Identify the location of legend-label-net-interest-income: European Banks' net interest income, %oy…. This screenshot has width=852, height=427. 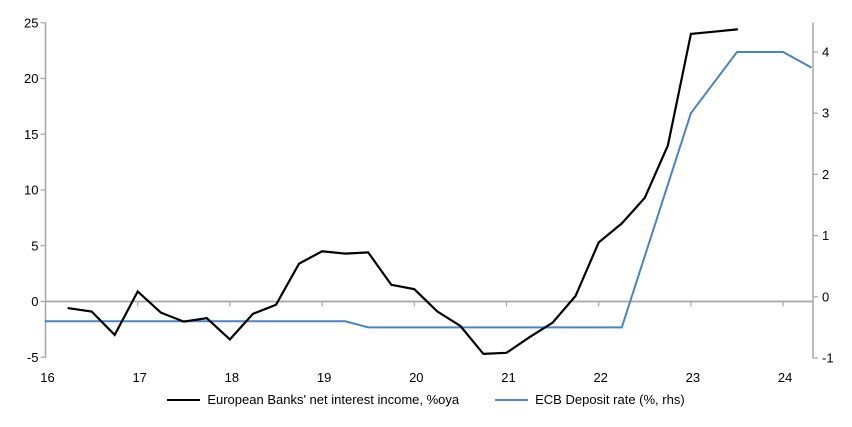
(333, 399).